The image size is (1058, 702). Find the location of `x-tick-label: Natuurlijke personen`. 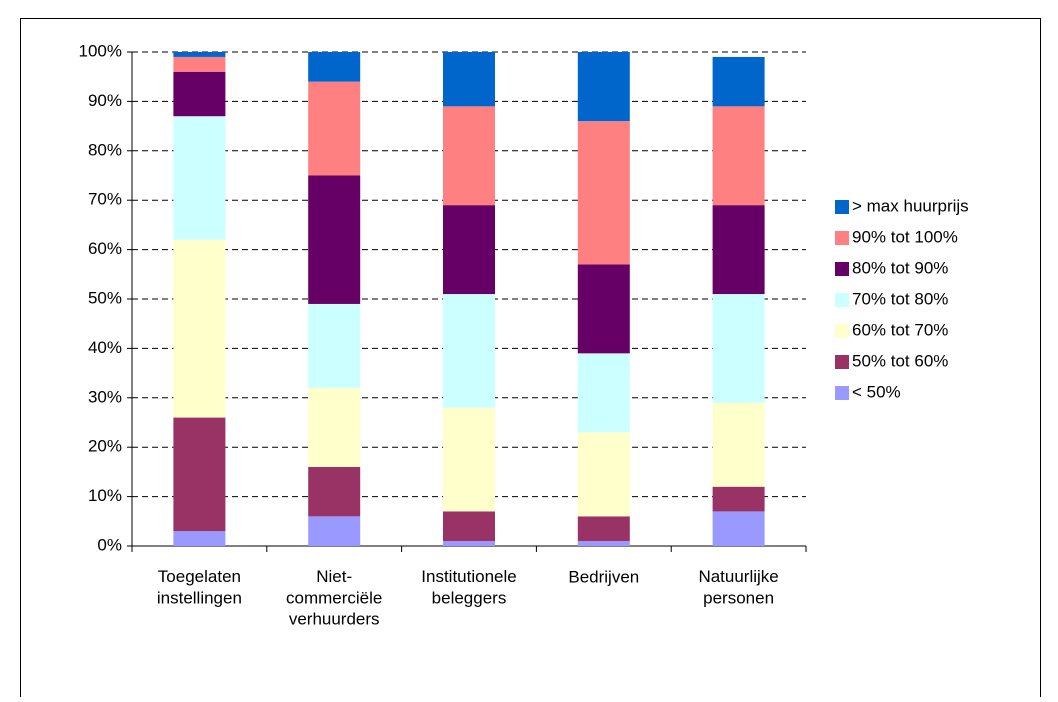

x-tick-label: Natuurlijke personen is located at coordinates (738, 587).